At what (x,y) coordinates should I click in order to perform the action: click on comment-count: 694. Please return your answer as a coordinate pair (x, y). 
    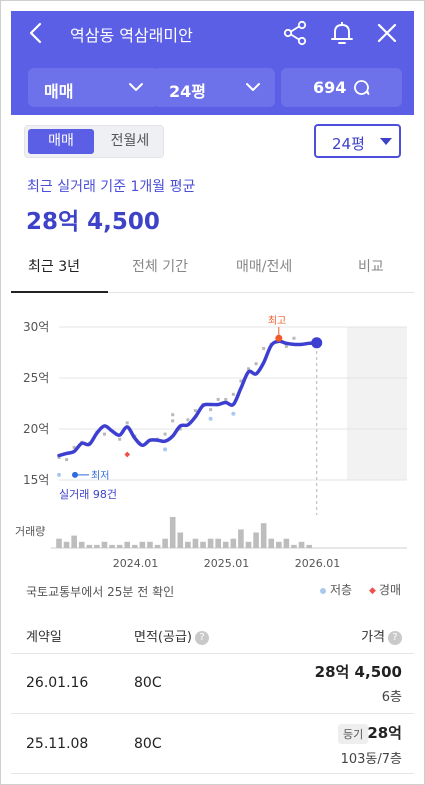
    Looking at the image, I should click on (330, 87).